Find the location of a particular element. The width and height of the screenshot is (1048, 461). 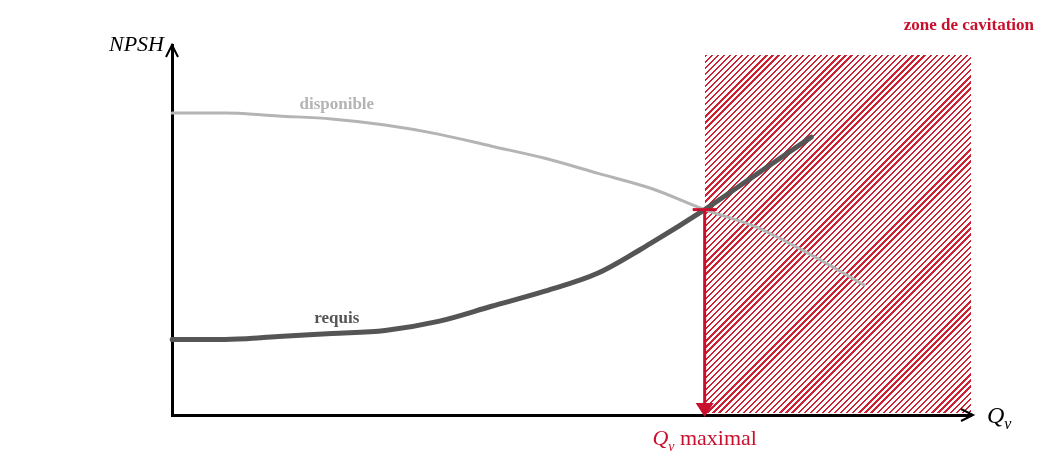

text: zone de cavitation is located at coordinates (969, 24).